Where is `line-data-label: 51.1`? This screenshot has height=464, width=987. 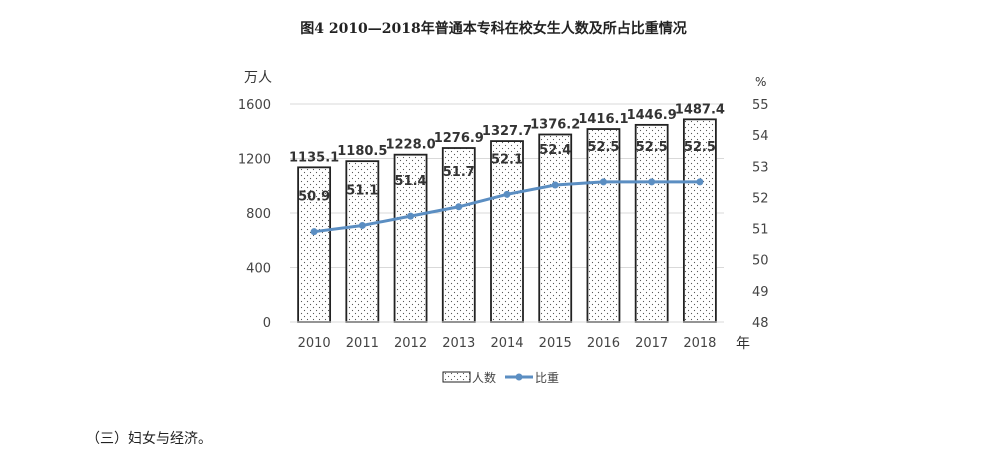 line-data-label: 51.1 is located at coordinates (362, 190).